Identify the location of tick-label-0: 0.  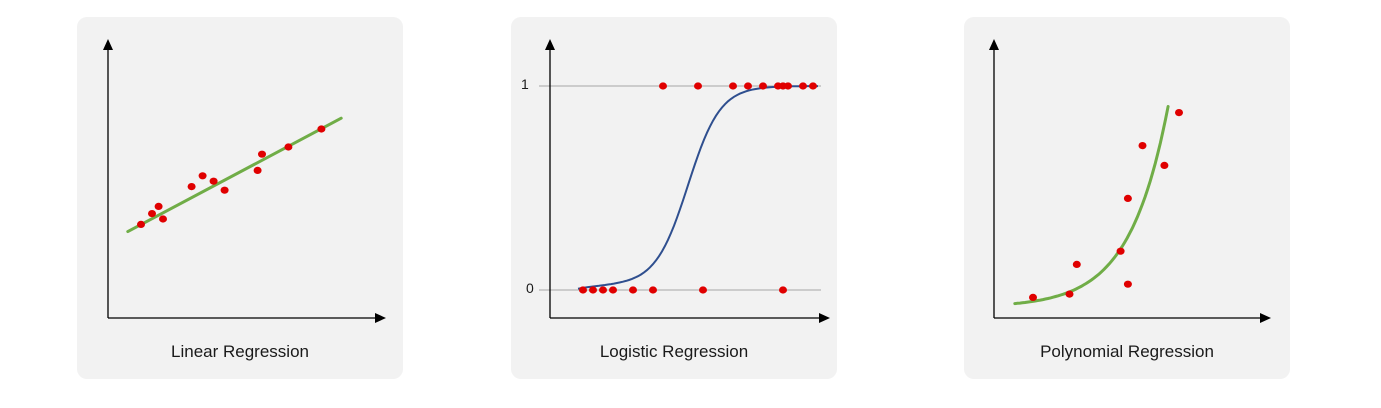
(530, 288).